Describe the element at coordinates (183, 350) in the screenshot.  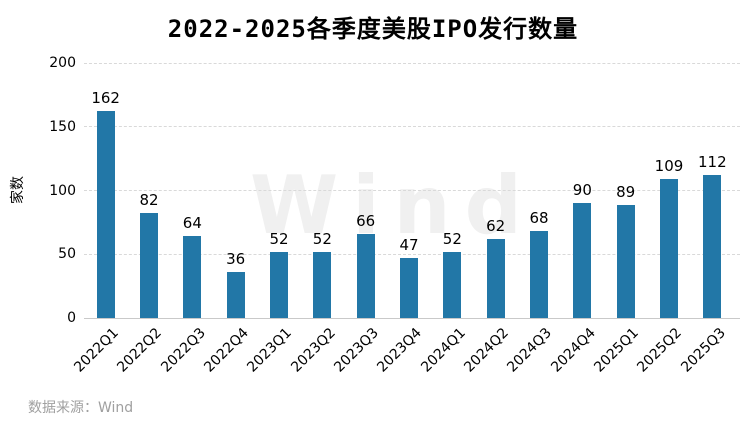
I see `x-tick-label: 2022Q3` at that location.